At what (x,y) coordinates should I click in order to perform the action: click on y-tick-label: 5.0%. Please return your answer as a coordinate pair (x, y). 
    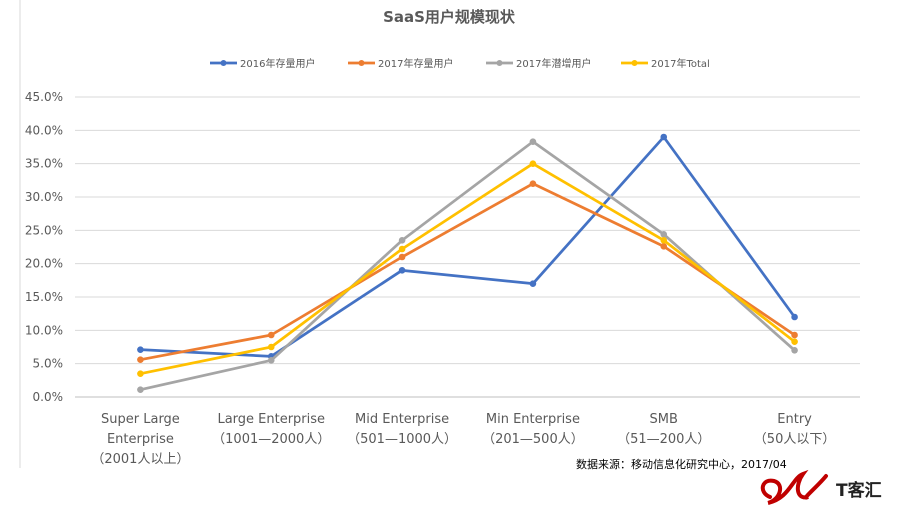
    Looking at the image, I should click on (48, 364).